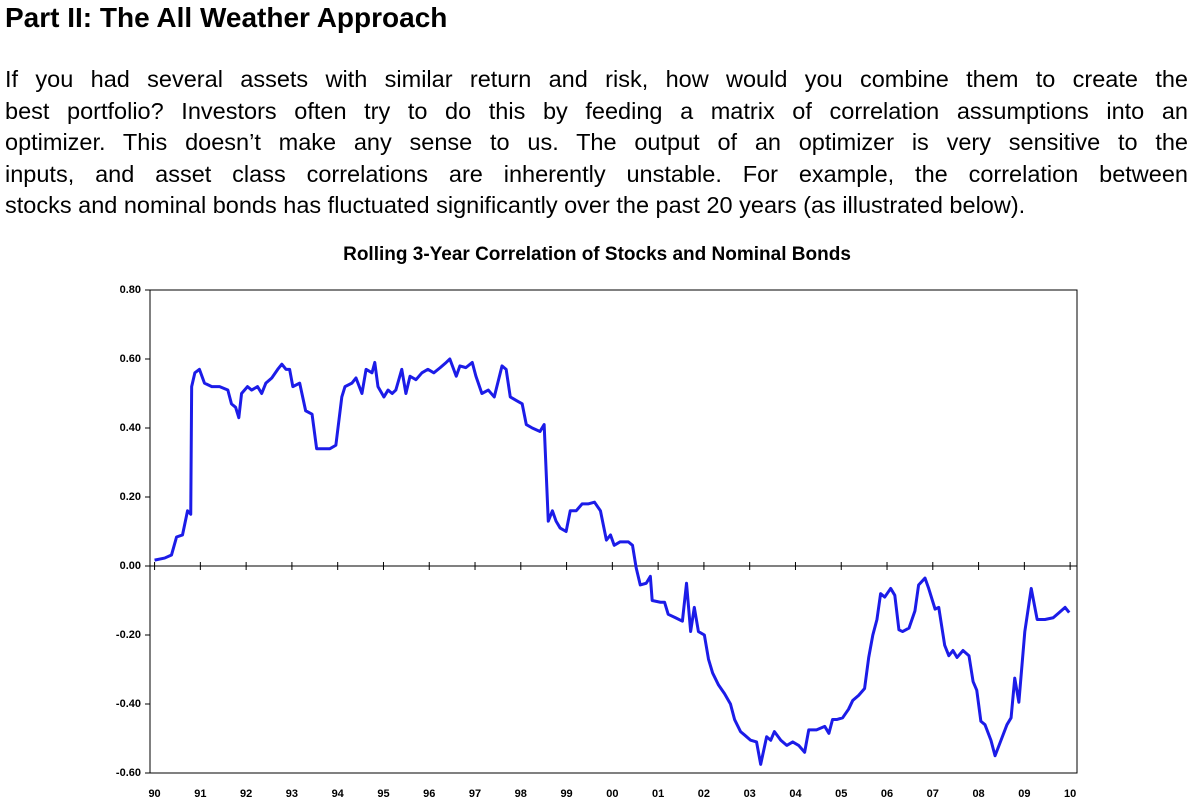  What do you see at coordinates (130, 566) in the screenshot?
I see `y-tick-label: 0.00` at bounding box center [130, 566].